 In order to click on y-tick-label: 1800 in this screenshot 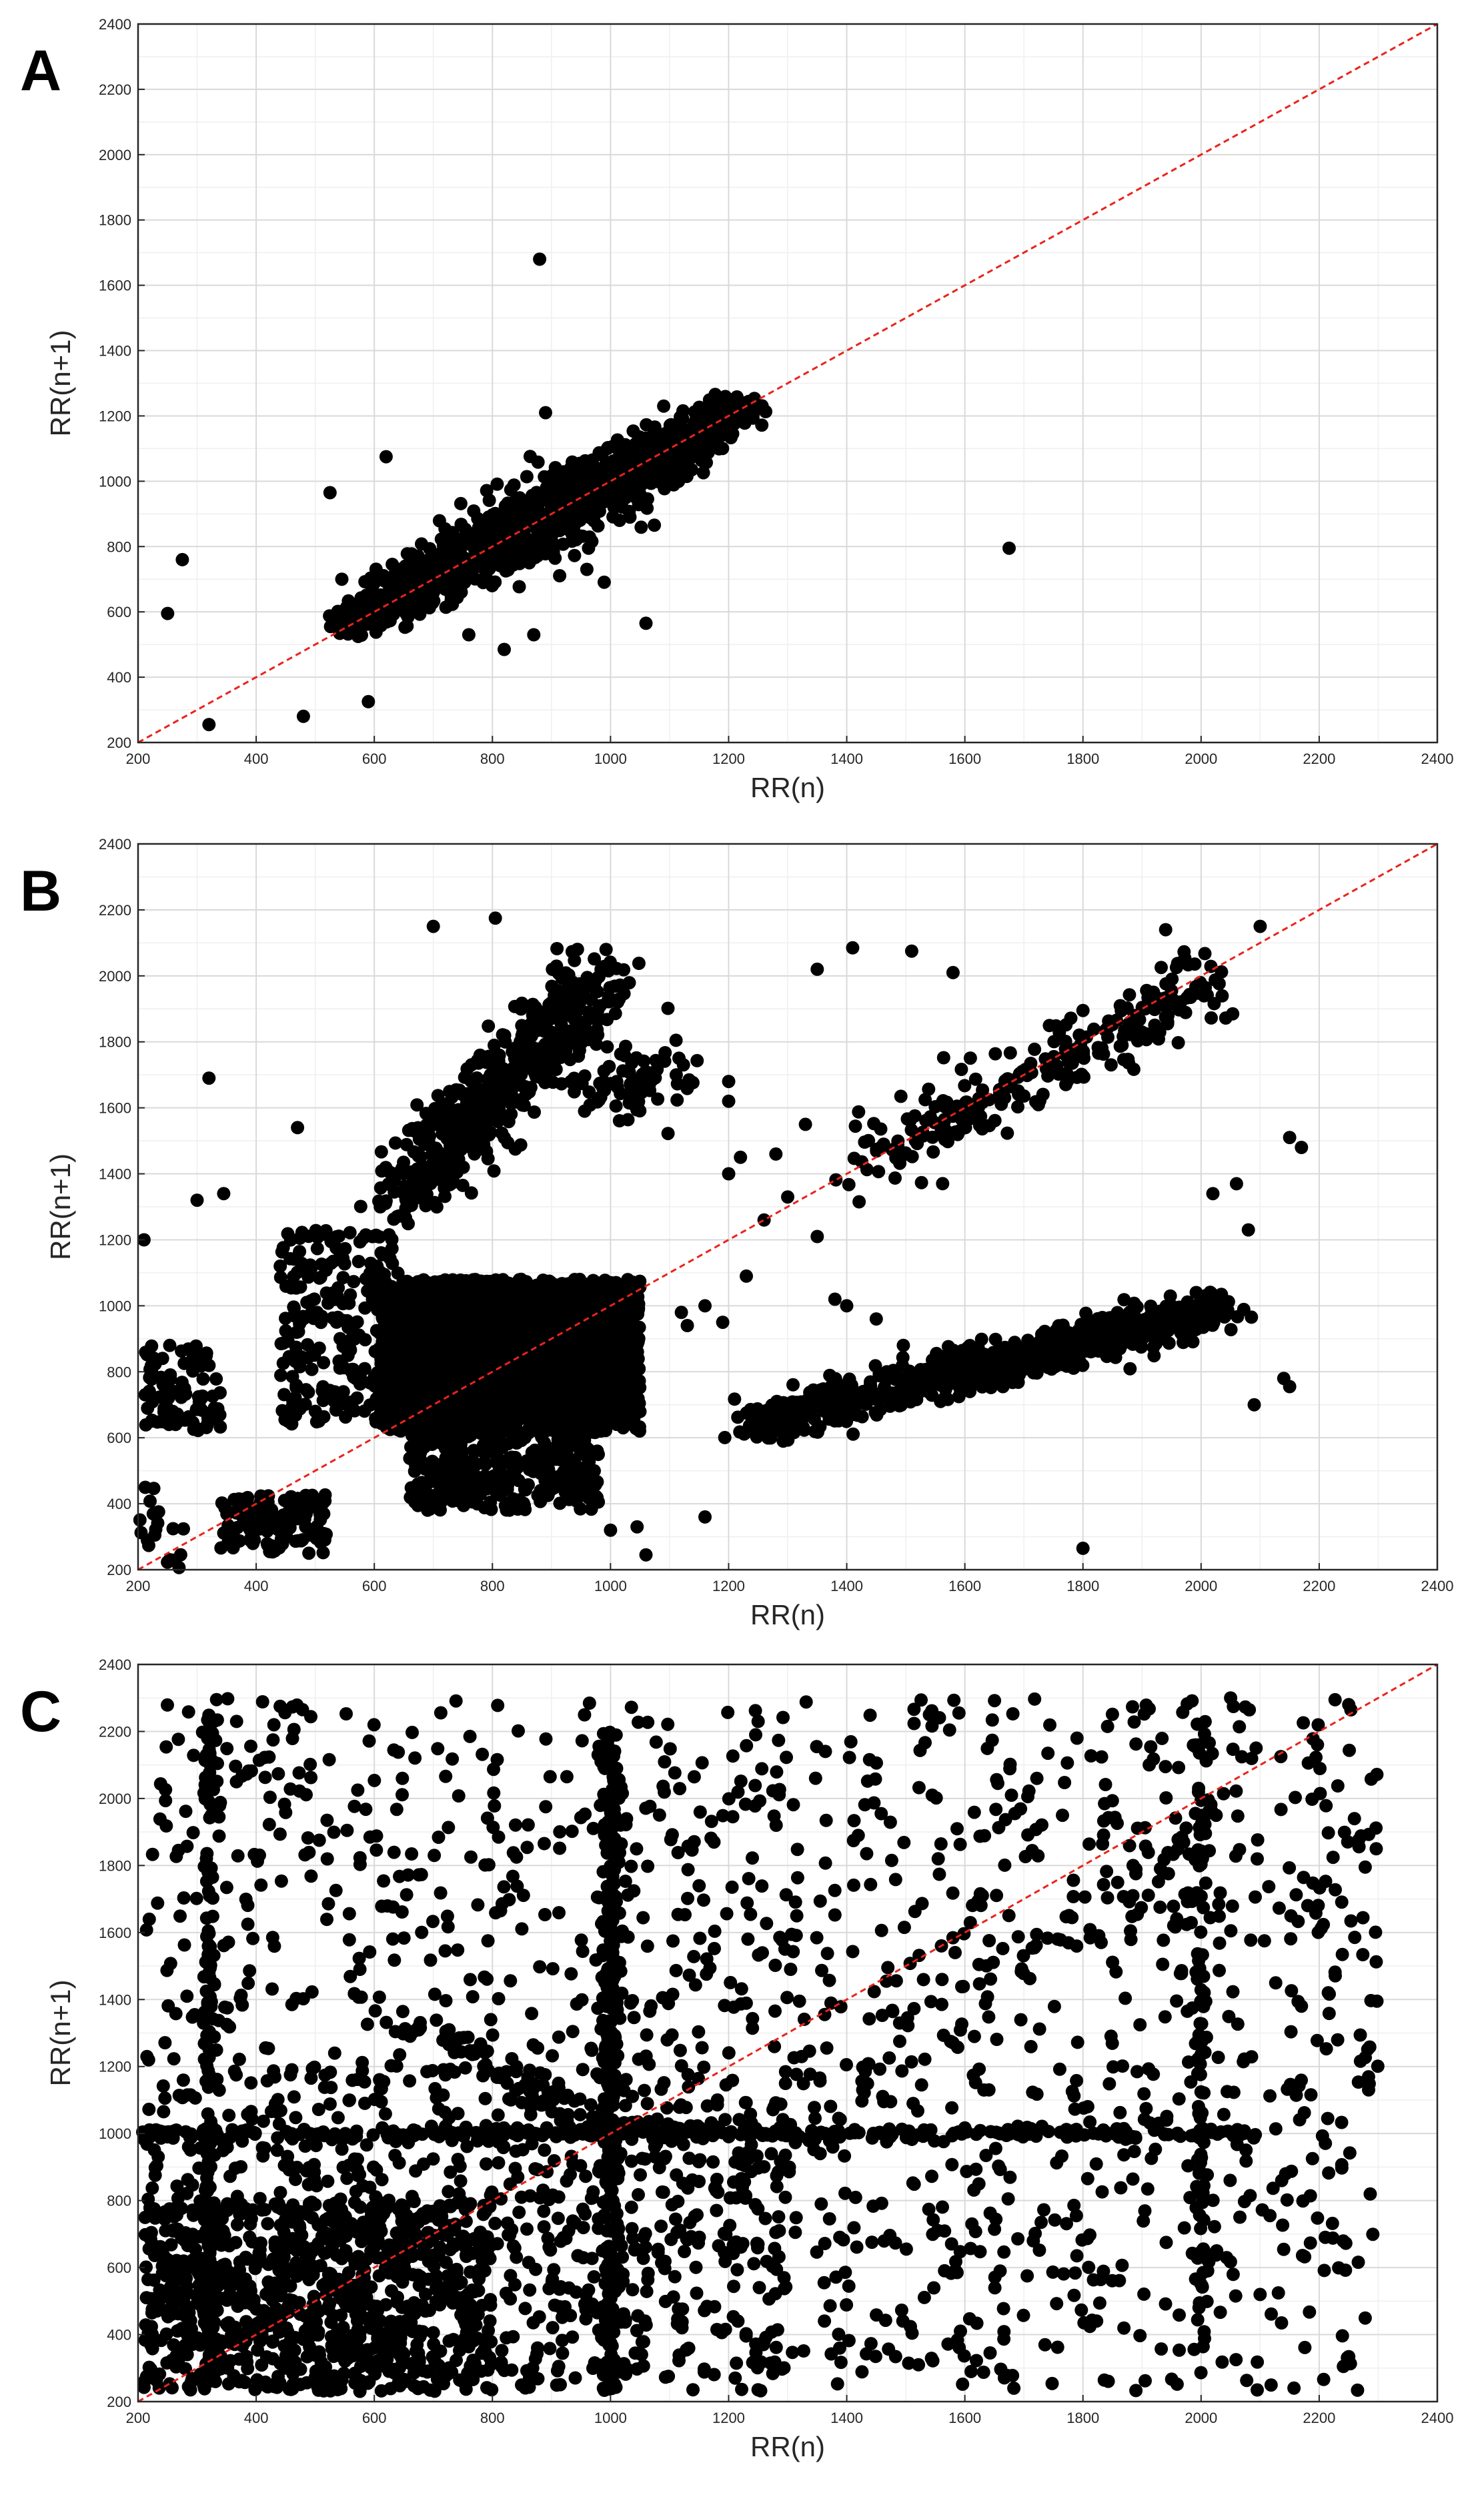, I will do `click(115, 220)`.